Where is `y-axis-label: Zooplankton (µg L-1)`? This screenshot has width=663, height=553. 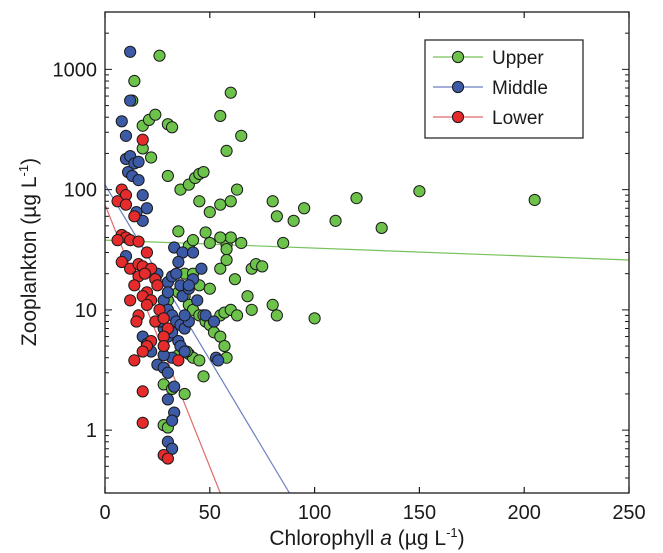
y-axis-label: Zooplankton (µg L-1) is located at coordinates (28, 252).